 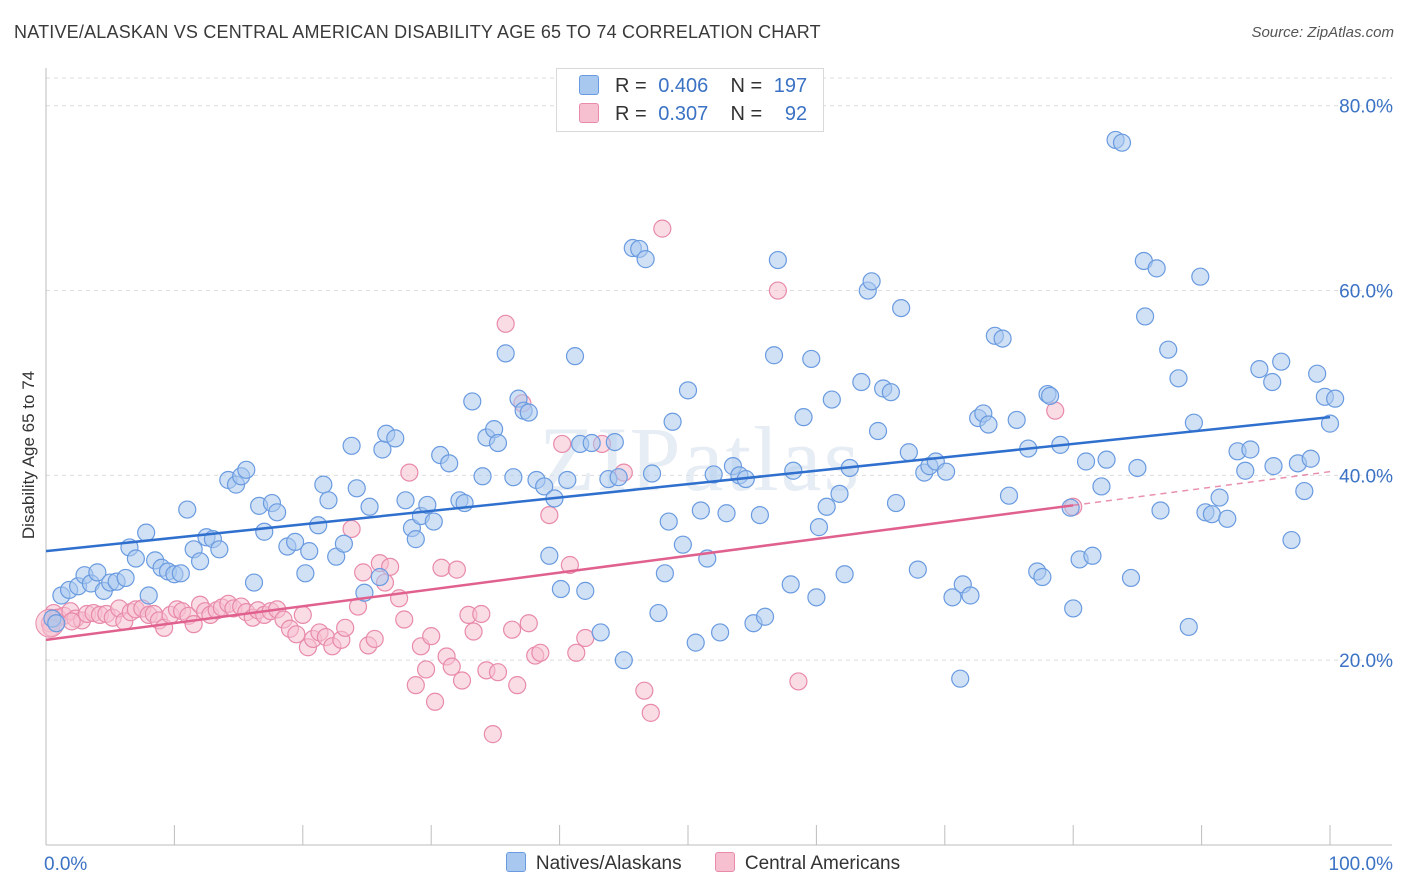 I want to click on central-trend-line, so click(x=559, y=573).